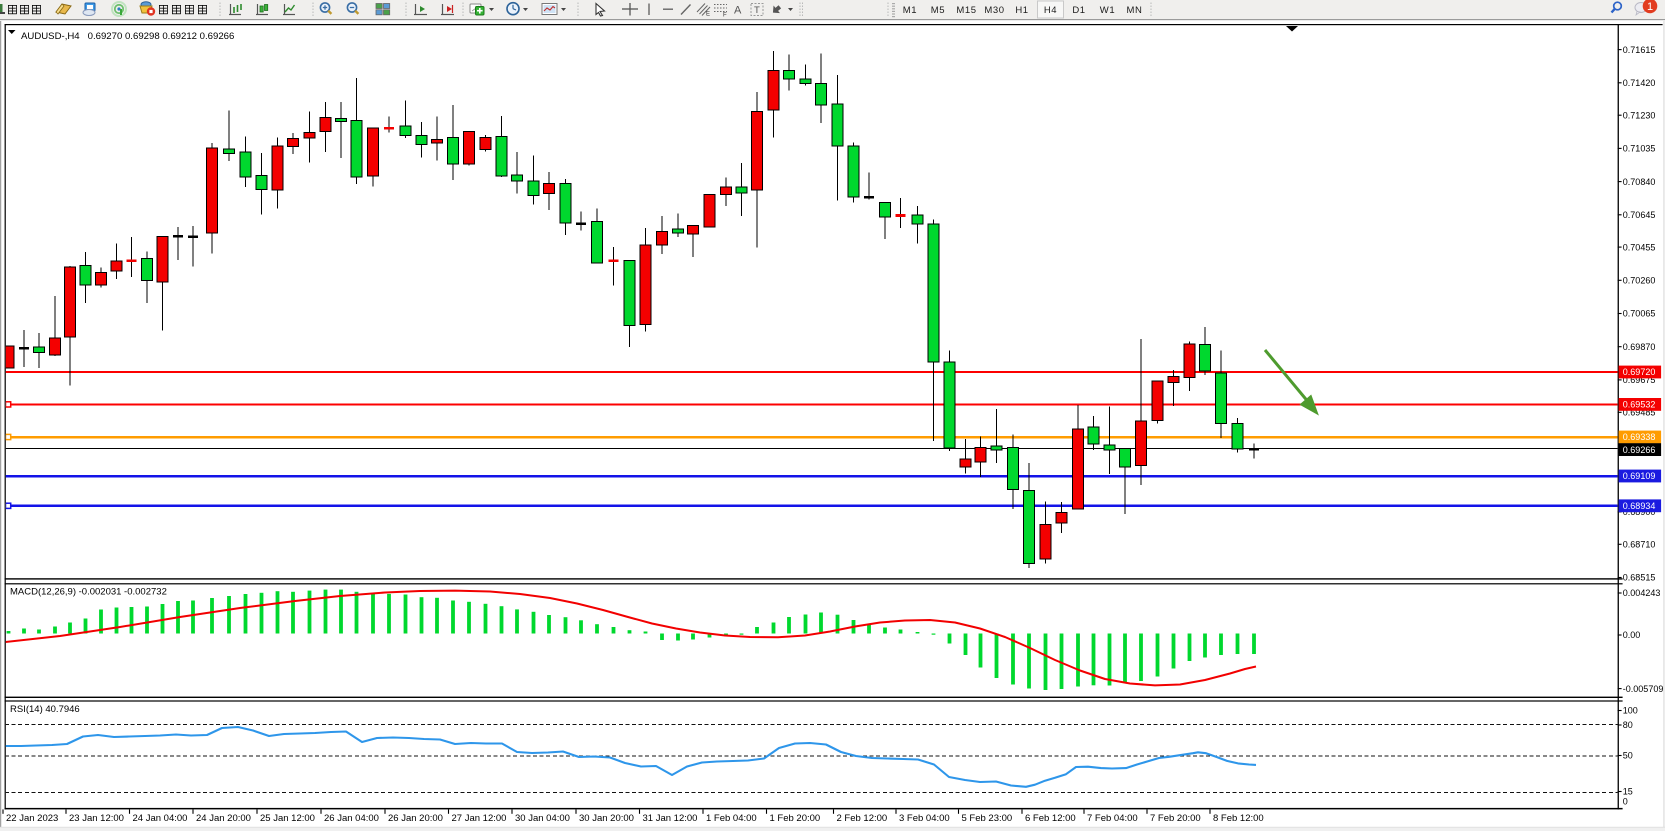 The image size is (1665, 831). Describe the element at coordinates (1078, 10) in the screenshot. I see `svg-text: D1` at that location.